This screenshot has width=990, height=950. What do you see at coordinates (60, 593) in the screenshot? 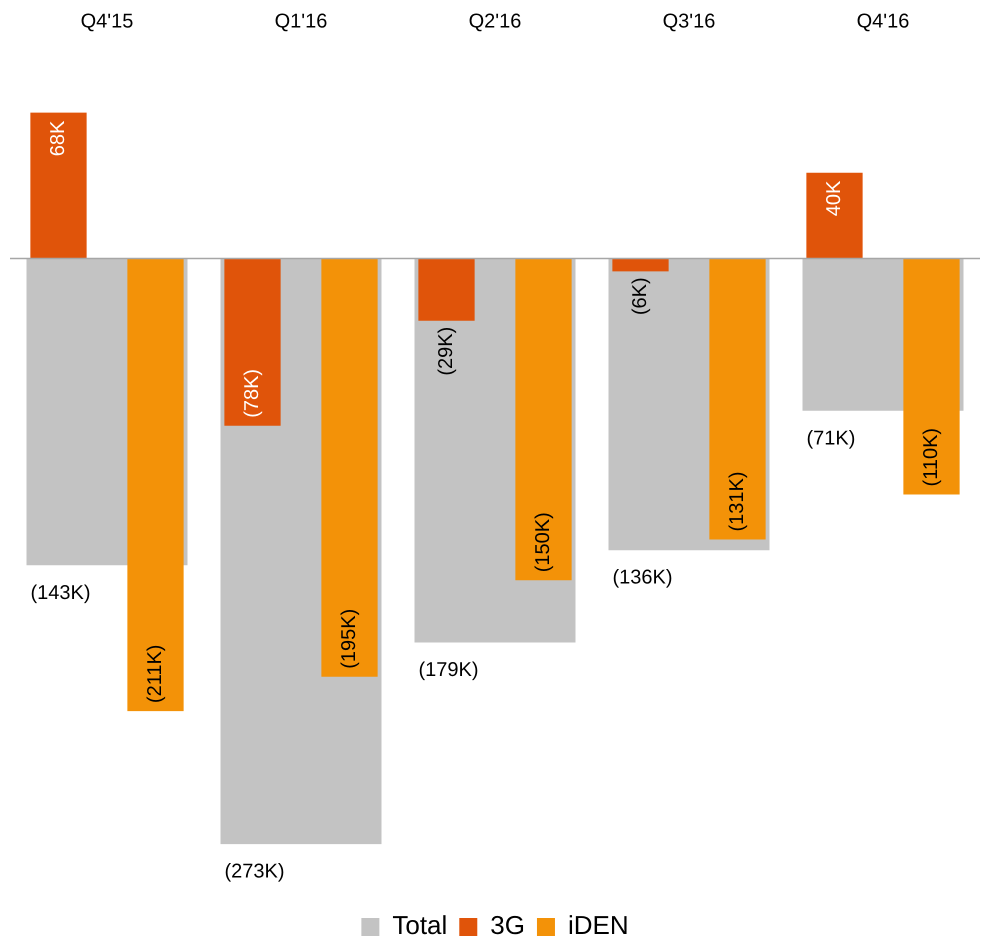
I see `data-label: (143K)` at bounding box center [60, 593].